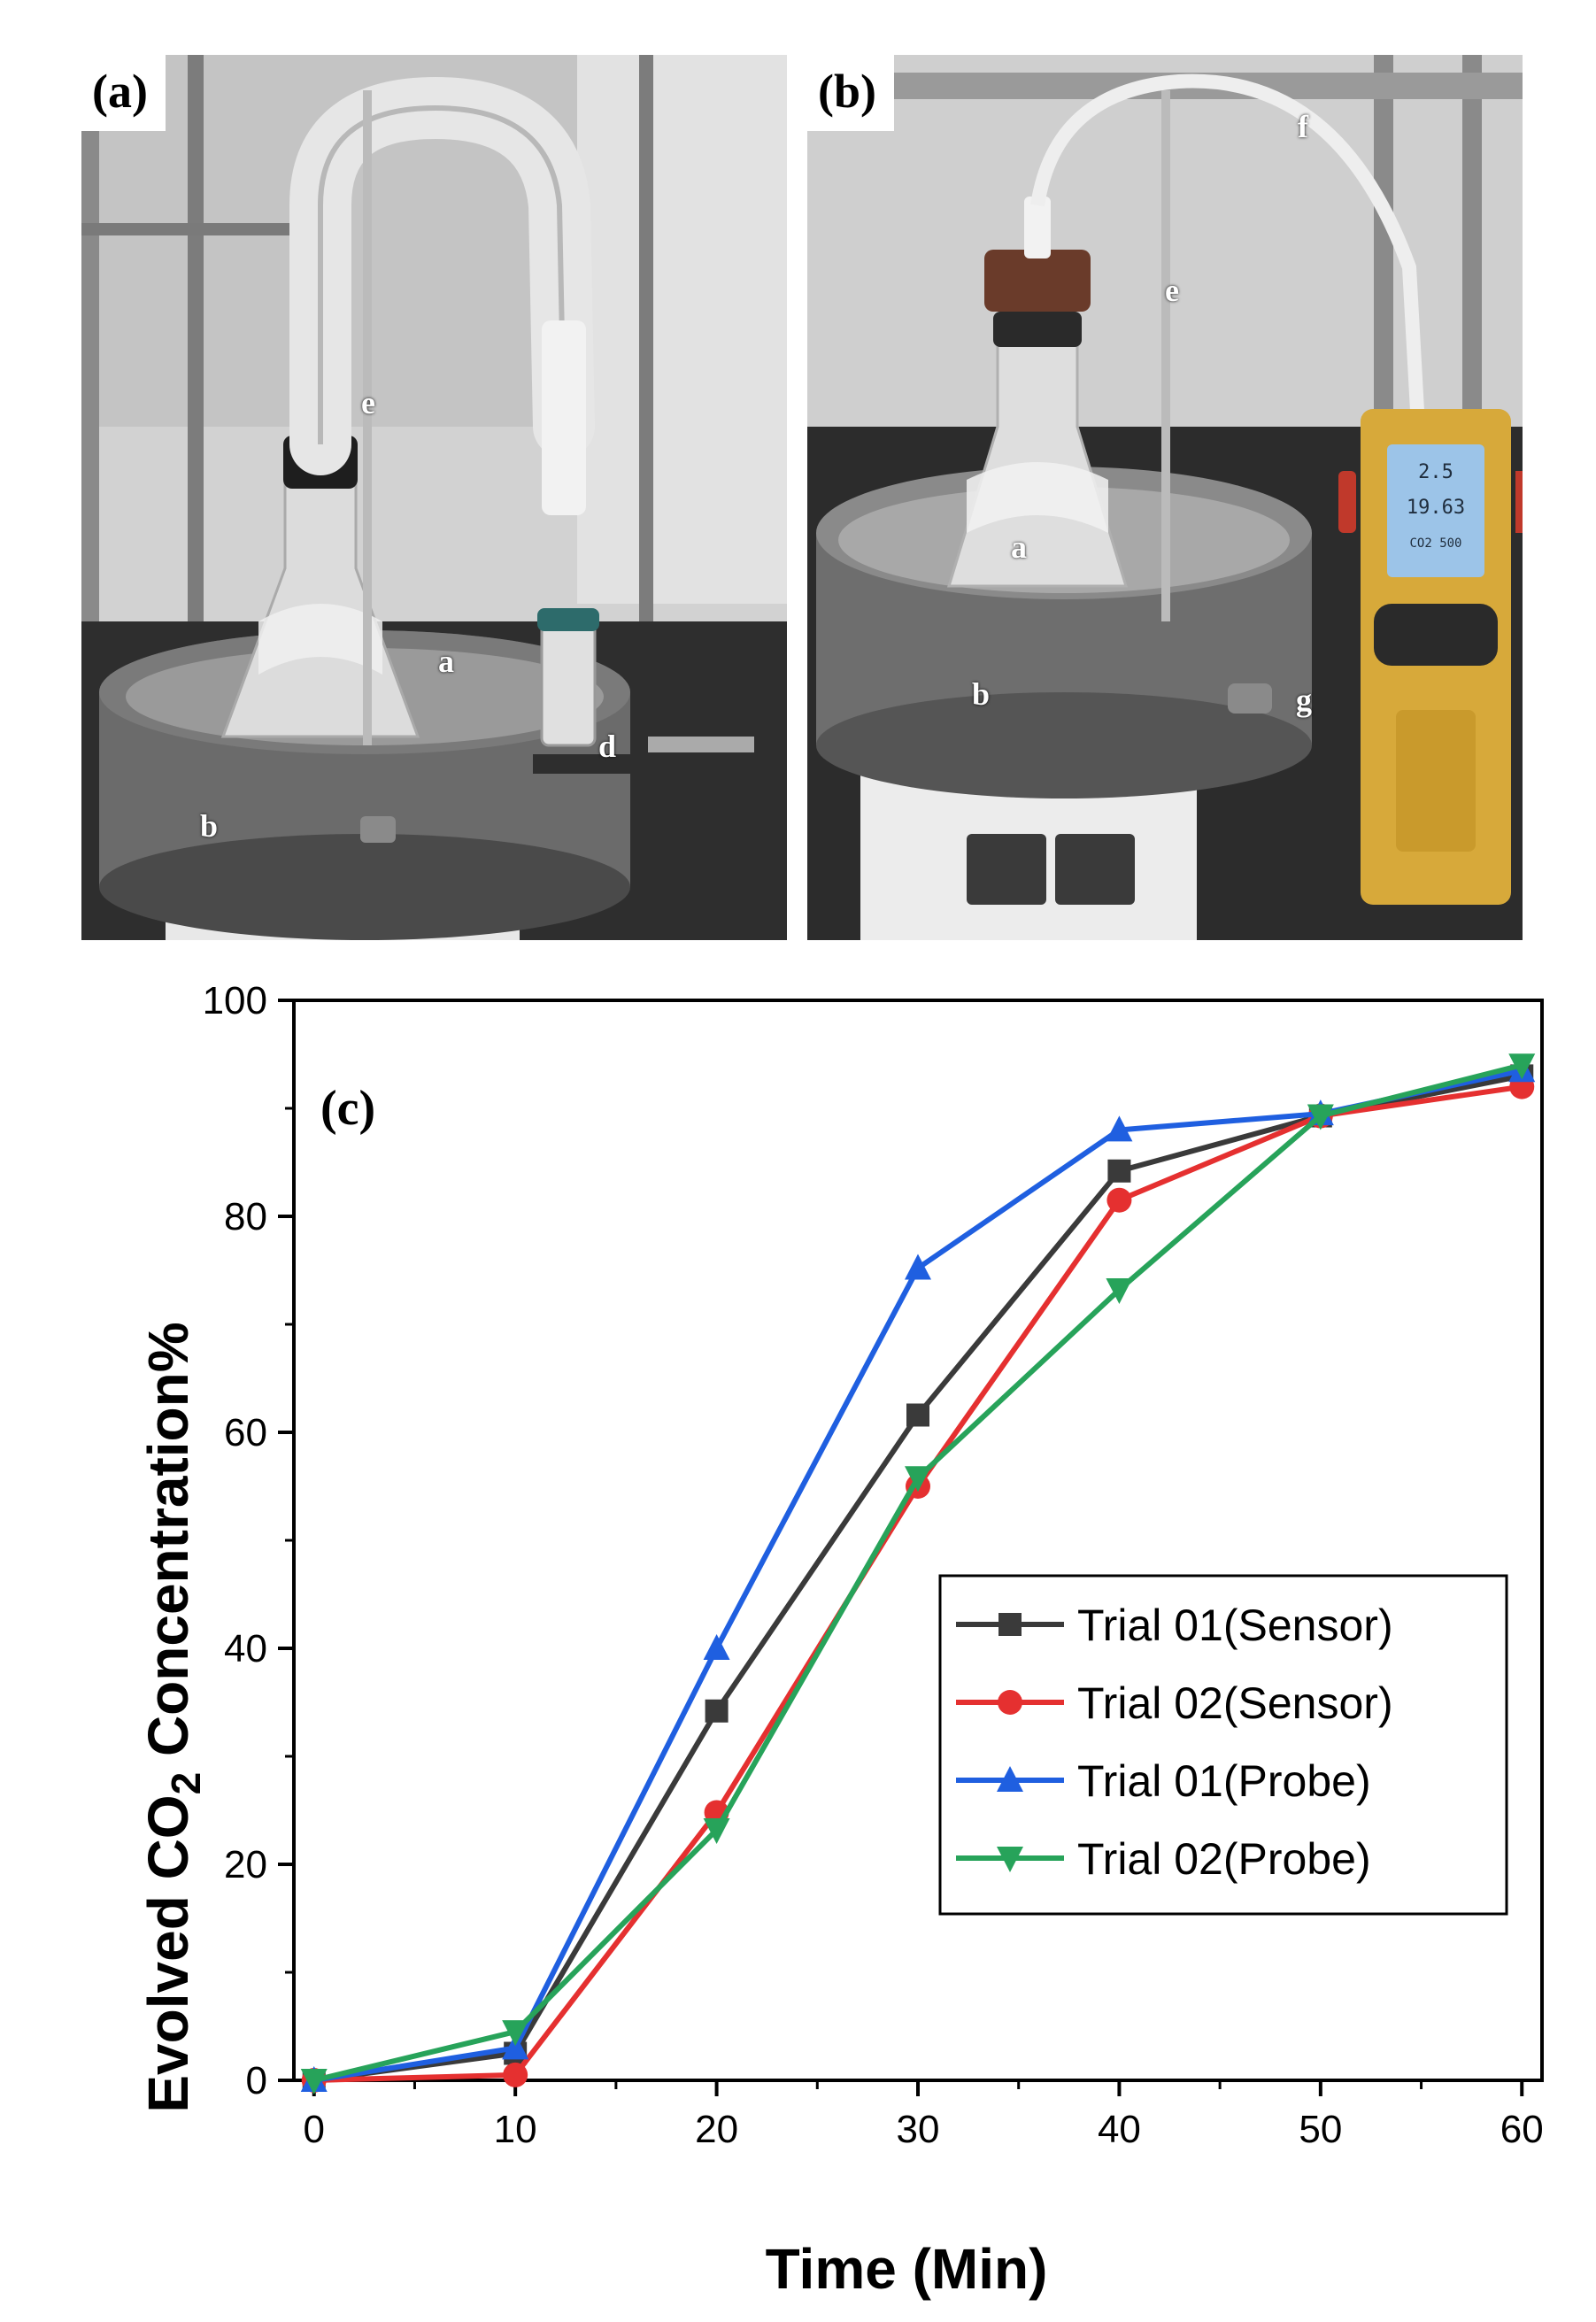 Image resolution: width=1596 pixels, height=2322 pixels. What do you see at coordinates (123, 93) in the screenshot?
I see `panel-a-letter: (a)` at bounding box center [123, 93].